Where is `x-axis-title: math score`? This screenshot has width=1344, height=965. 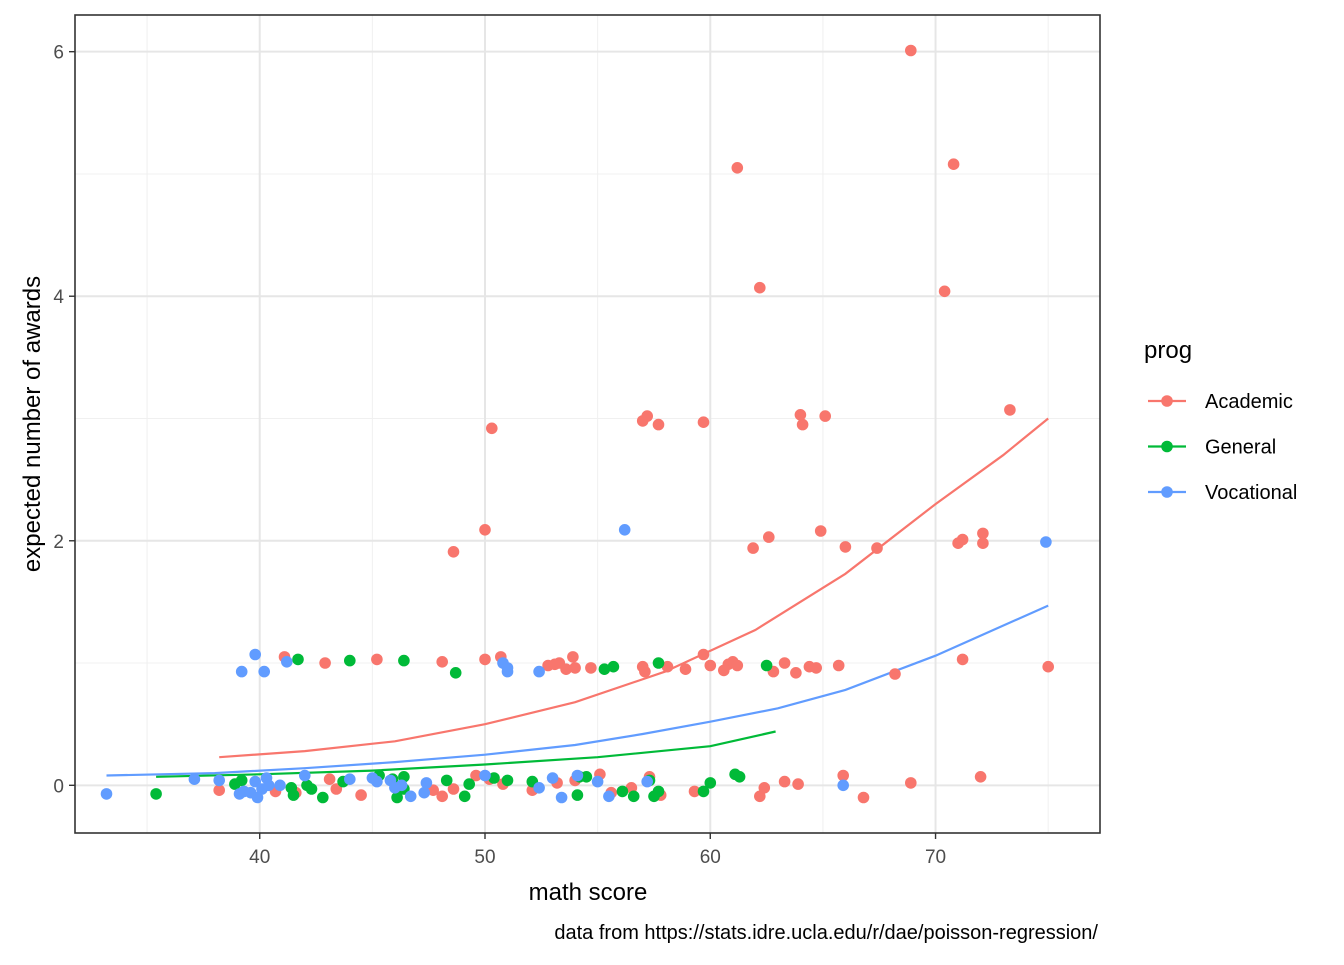
x-axis-title: math score is located at coordinates (588, 892).